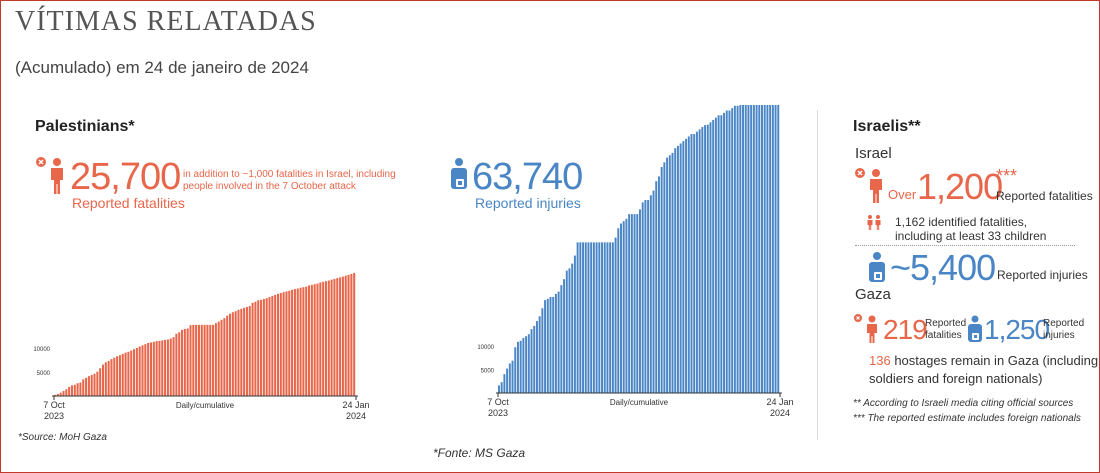 The image size is (1100, 473). I want to click on fatalities-note-line2: people involved in the 7 October attack, so click(269, 186).